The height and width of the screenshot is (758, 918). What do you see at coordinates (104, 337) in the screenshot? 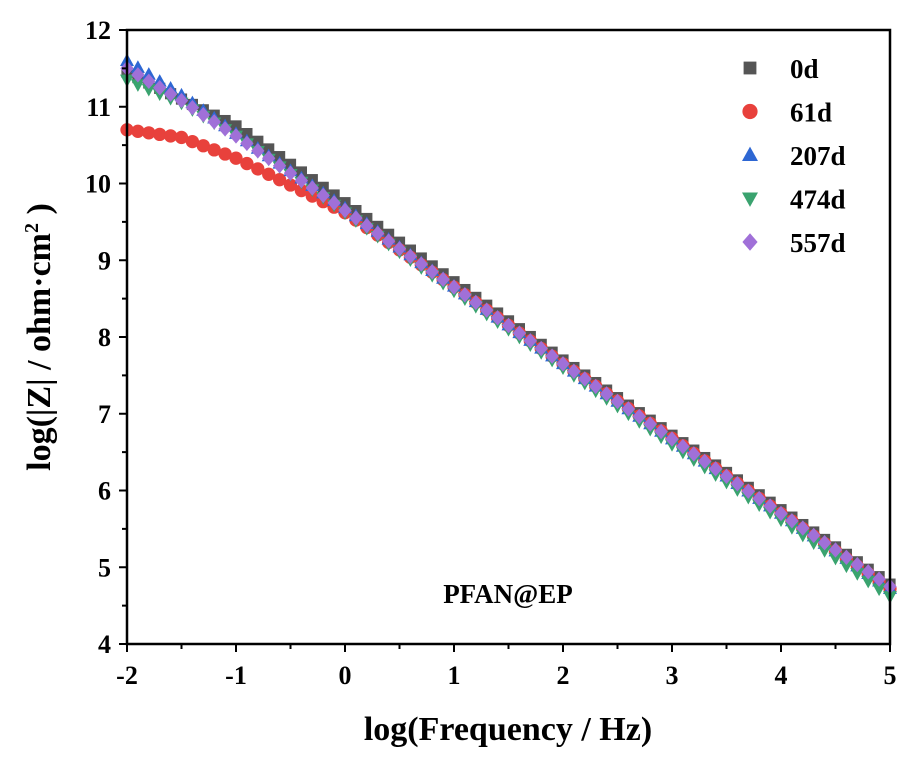
I see `y-tick-label: 8` at bounding box center [104, 337].